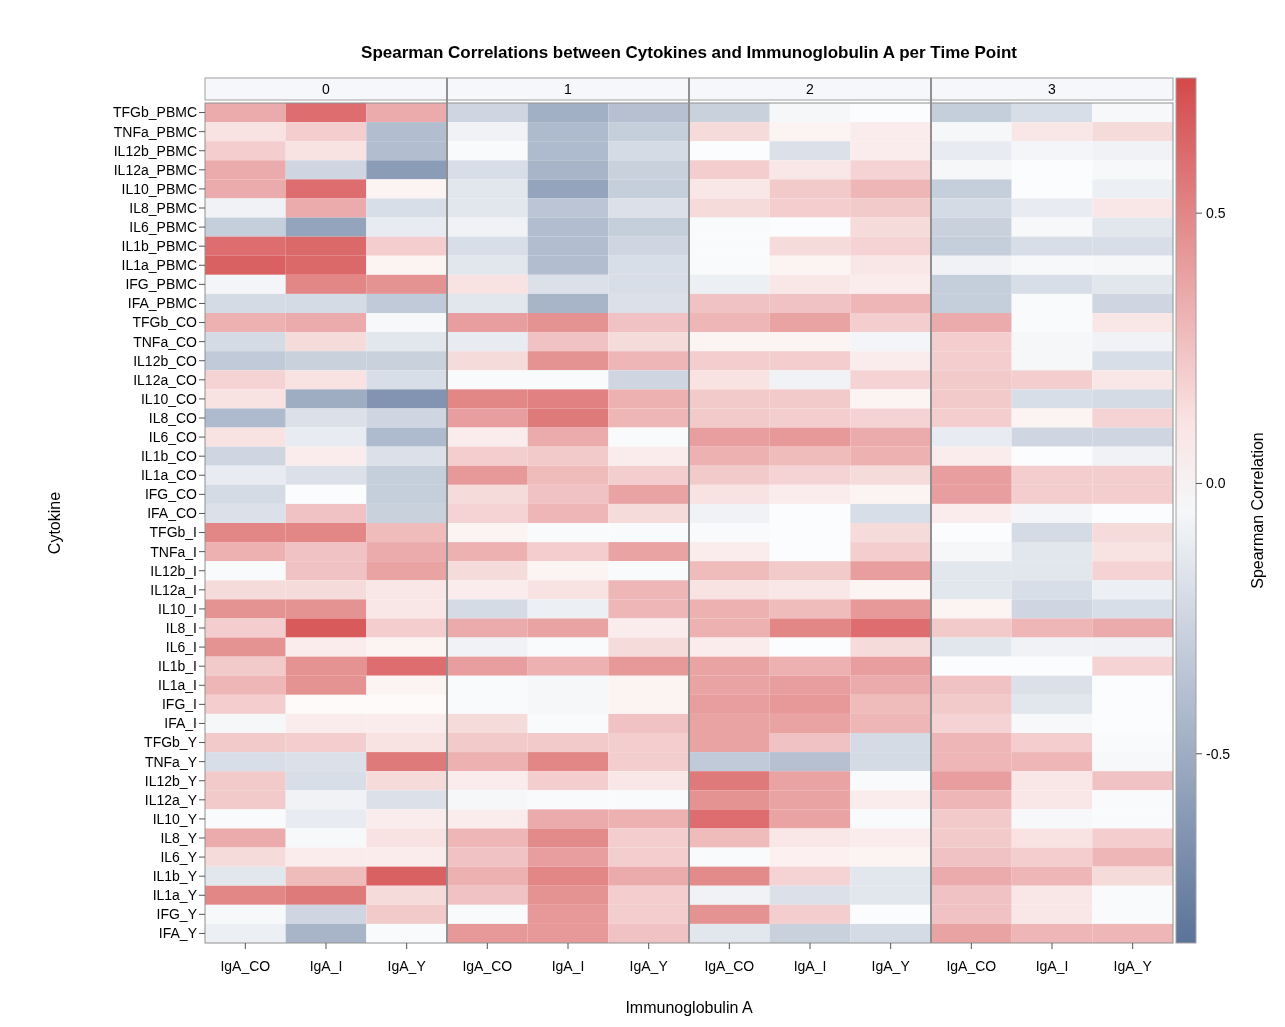  Describe the element at coordinates (173, 551) in the screenshot. I see `y-tick-label: TNFa_I` at that location.